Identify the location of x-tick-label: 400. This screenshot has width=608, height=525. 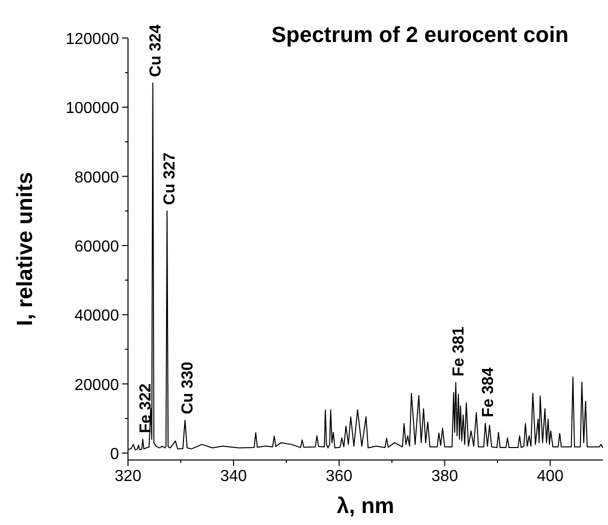
(550, 476).